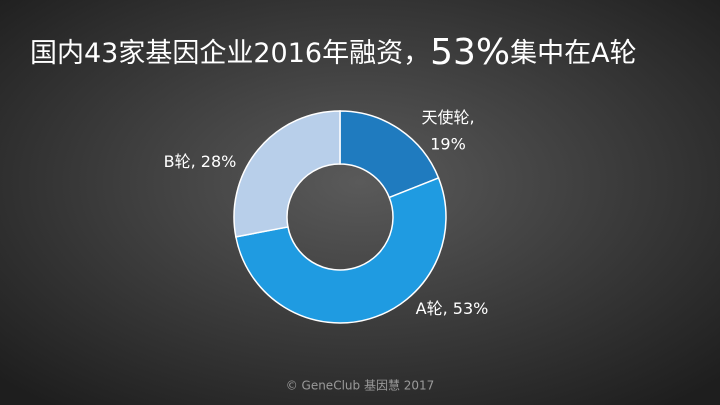  What do you see at coordinates (360, 385) in the screenshot?
I see `footer: © GeneClub 基因慧 2017` at bounding box center [360, 385].